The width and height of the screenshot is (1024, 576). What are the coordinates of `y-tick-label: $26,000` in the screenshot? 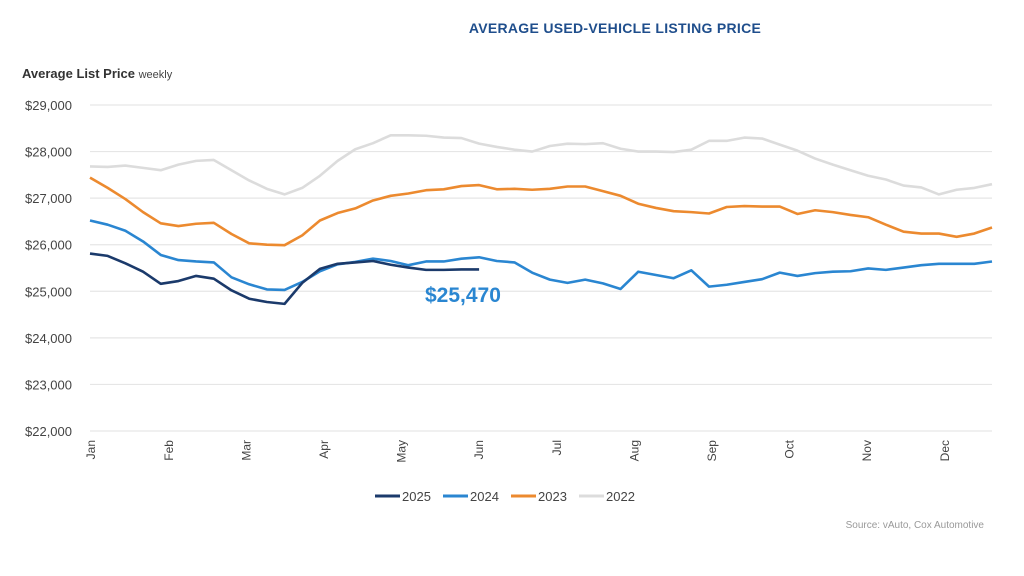 It's located at (48, 245).